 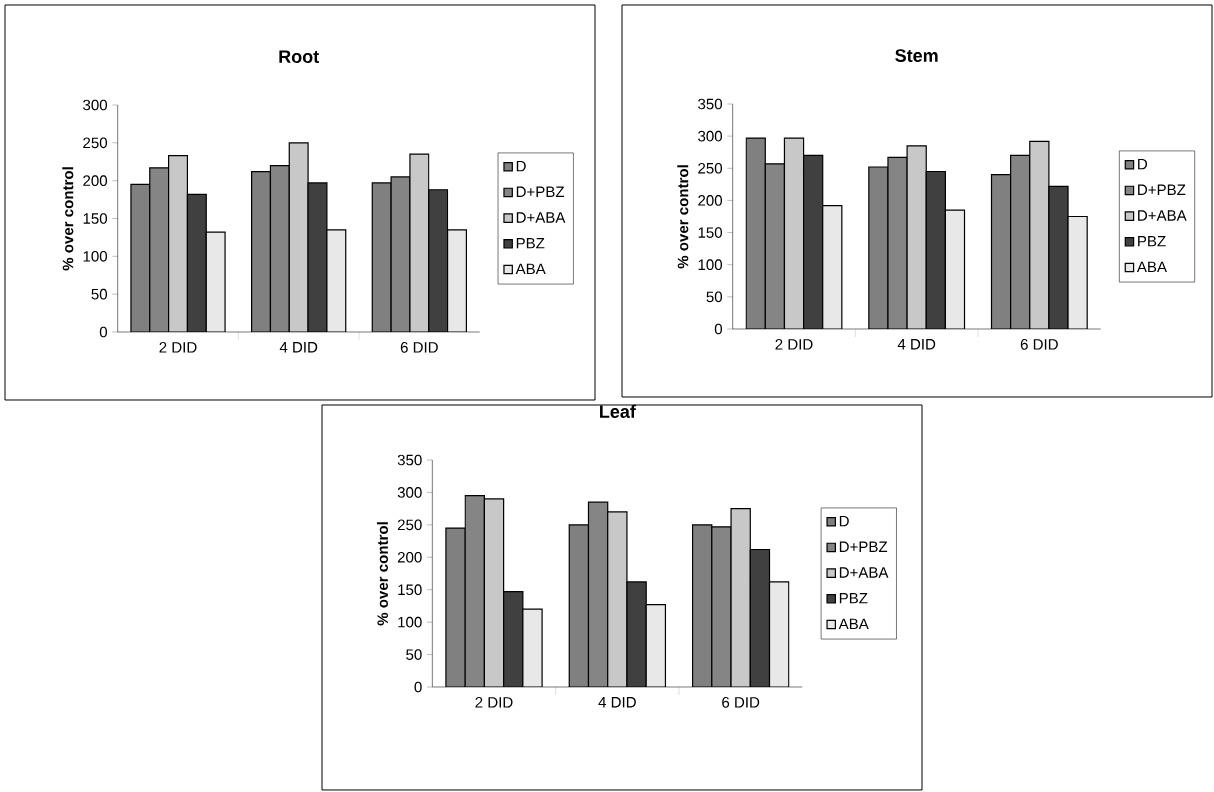 What do you see at coordinates (299, 56) in the screenshot?
I see `chart-title: Root` at bounding box center [299, 56].